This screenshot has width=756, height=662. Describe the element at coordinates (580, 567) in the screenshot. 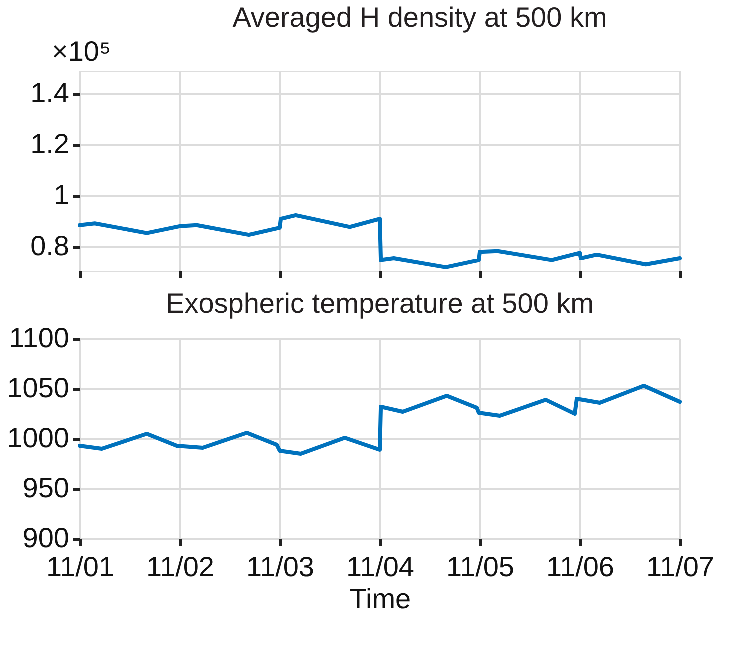

I see `x-tick-label: 11/06` at that location.